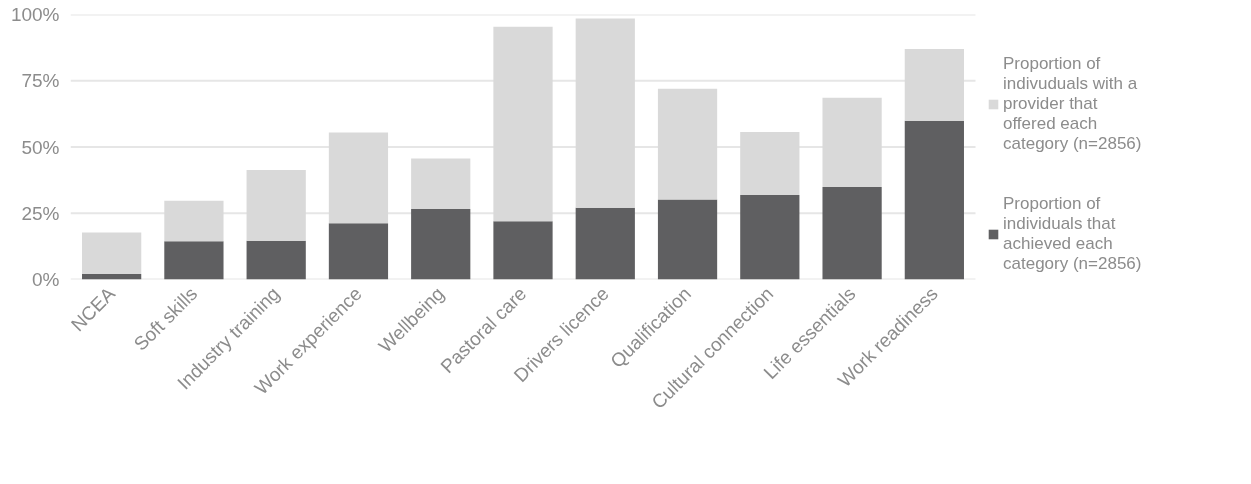  What do you see at coordinates (35, 14) in the screenshot?
I see `y-tick-label: 100%` at bounding box center [35, 14].